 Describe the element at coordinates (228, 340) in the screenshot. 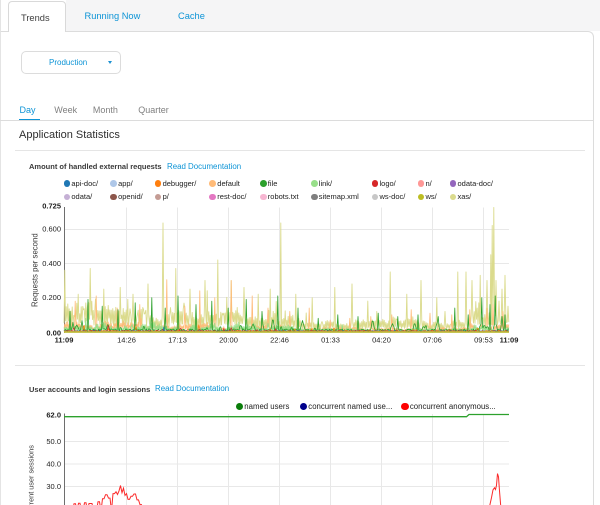

I see `svg-text: 20:00` at that location.